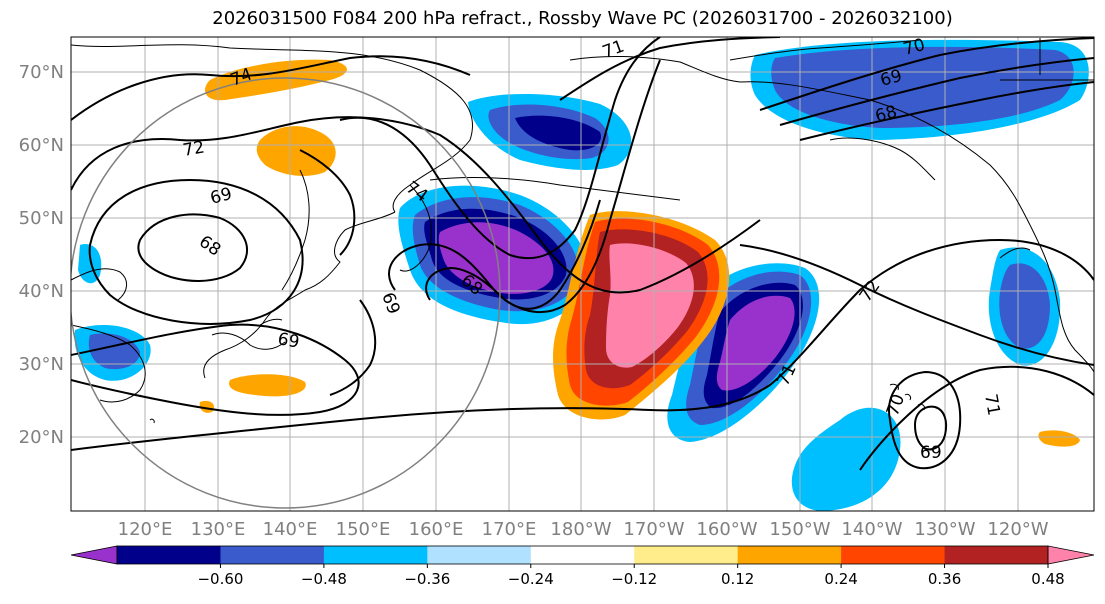  What do you see at coordinates (215, 369) in the screenshot?
I see `contour-69-south` at bounding box center [215, 369].